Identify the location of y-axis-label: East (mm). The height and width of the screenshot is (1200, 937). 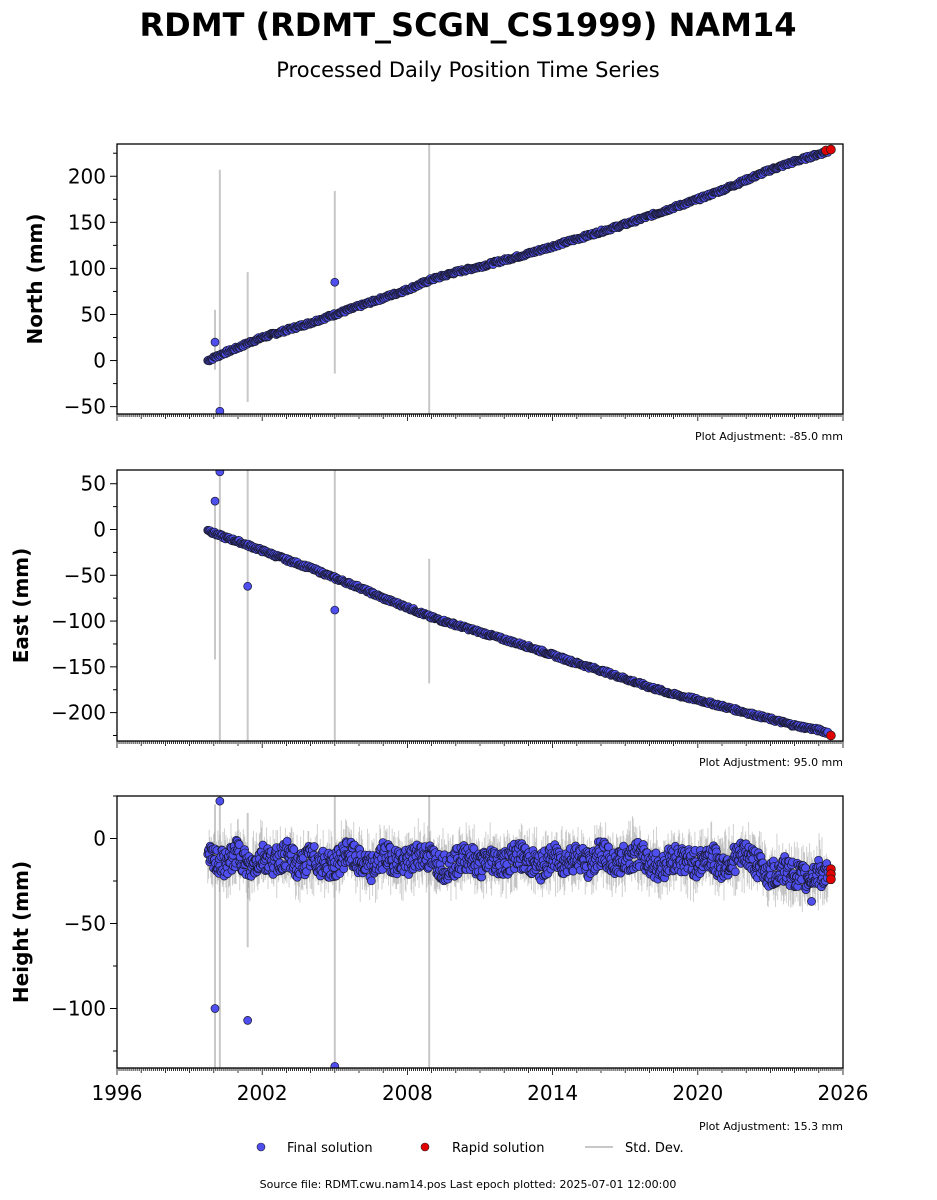
(21, 606).